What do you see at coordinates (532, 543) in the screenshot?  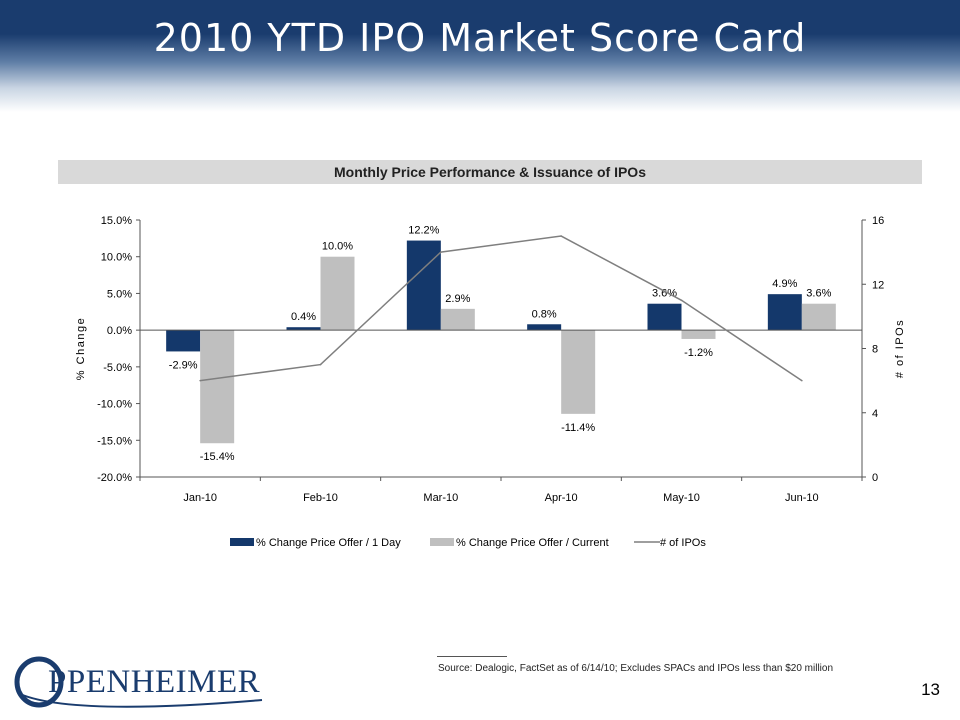 I see `legend-label-current: % Change Price Offer / Current` at bounding box center [532, 543].